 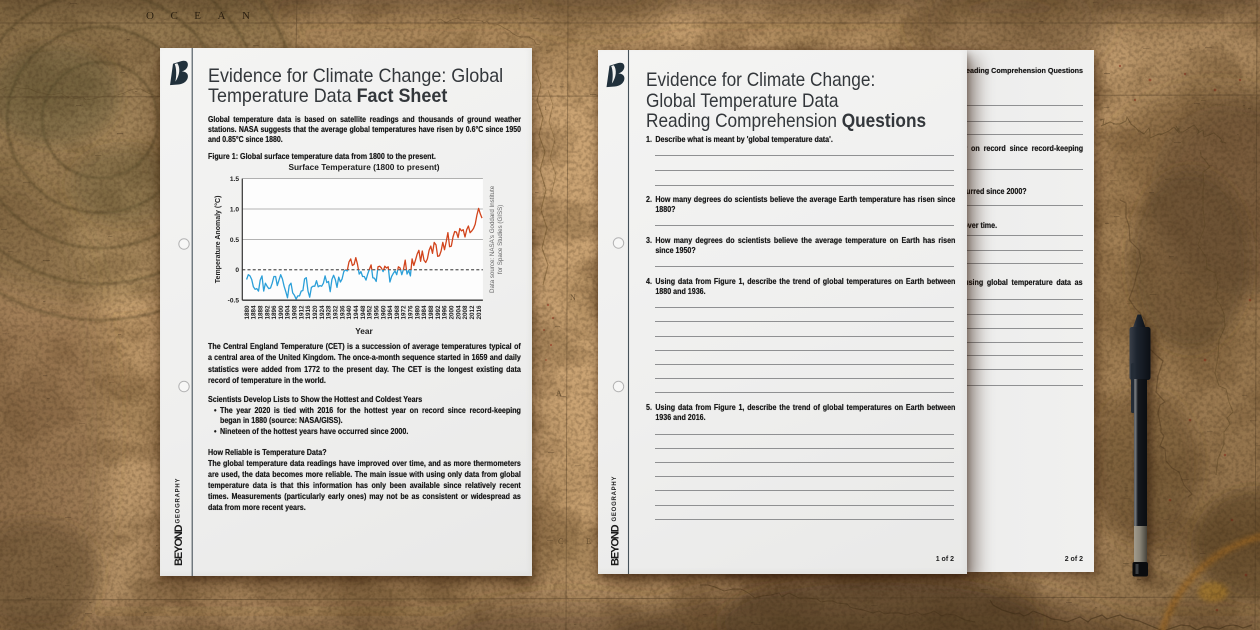 What do you see at coordinates (431, 312) in the screenshot?
I see `svg-text: 1988` at bounding box center [431, 312].